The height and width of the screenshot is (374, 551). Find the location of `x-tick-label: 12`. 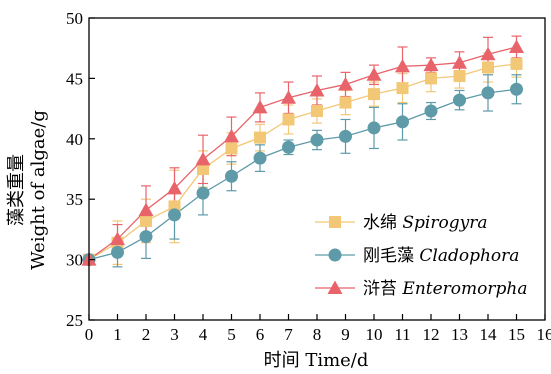

x-tick-label: 12 is located at coordinates (431, 334).